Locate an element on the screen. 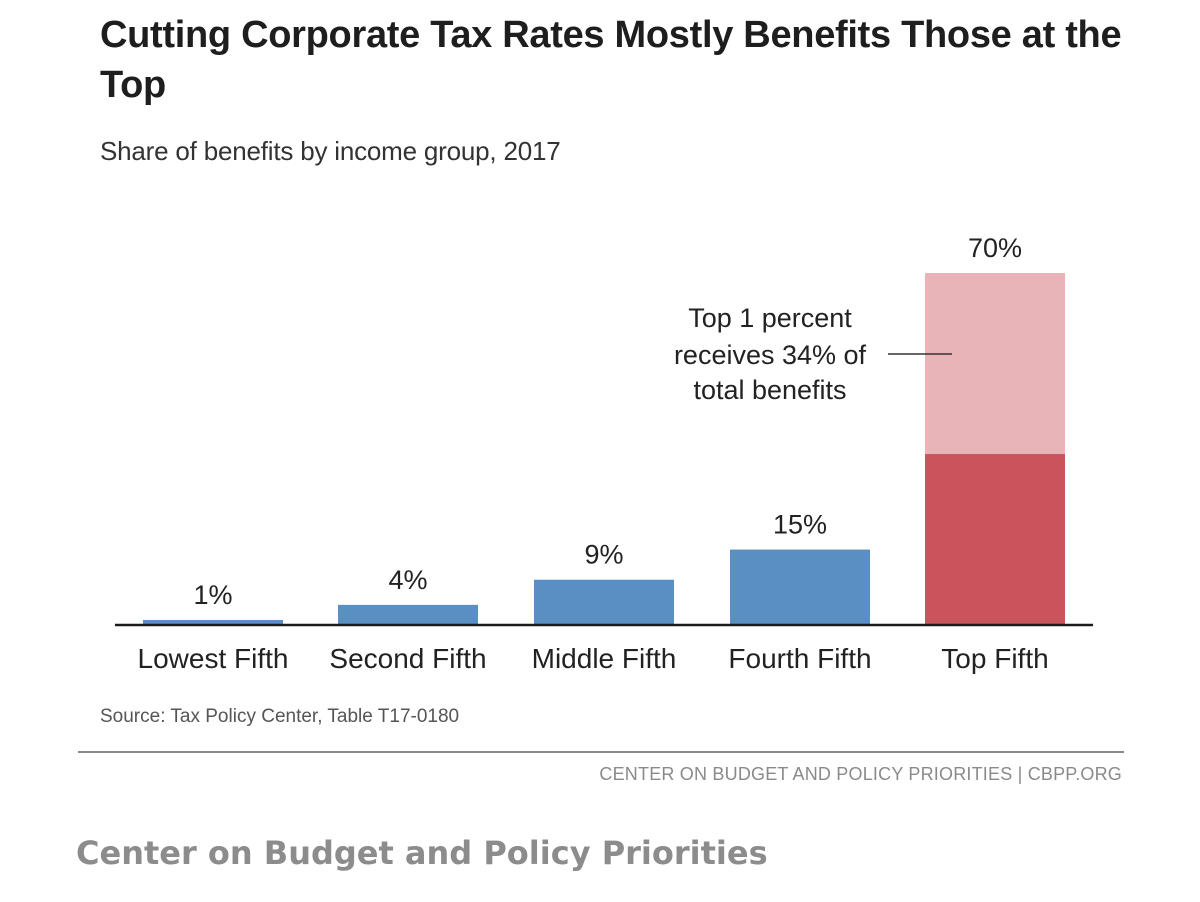  x-tick-label: Second Fifth is located at coordinates (407, 658).